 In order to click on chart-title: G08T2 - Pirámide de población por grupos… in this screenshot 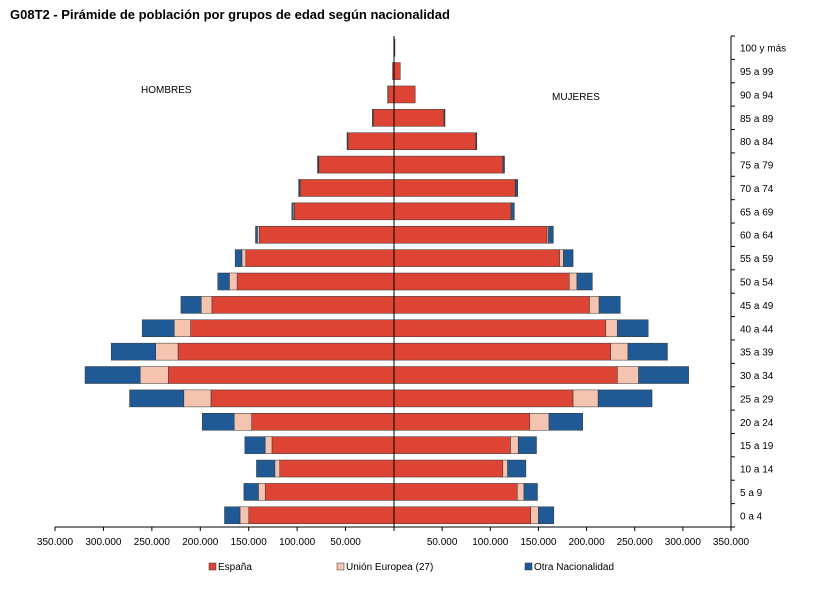, I will do `click(230, 14)`.